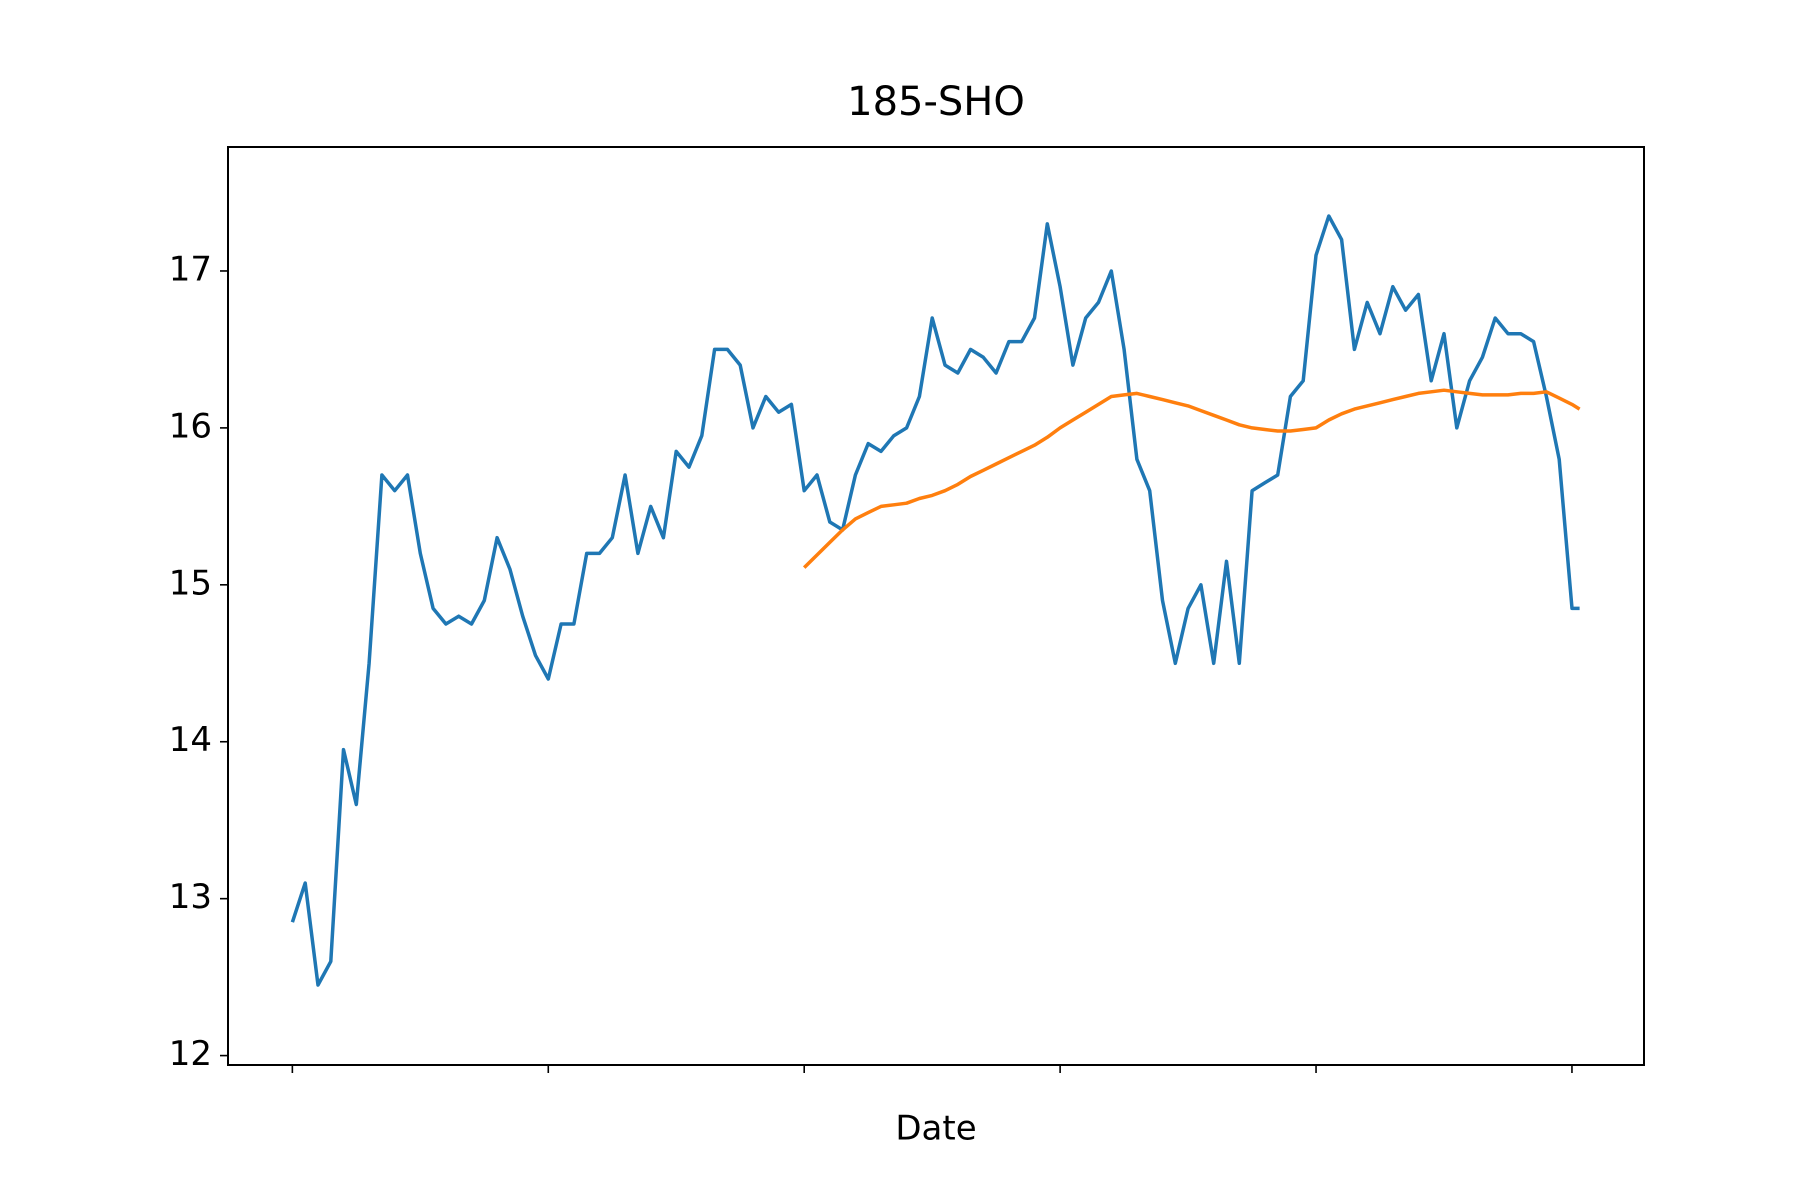  What do you see at coordinates (190, 269) in the screenshot?
I see `y-tick-label: 17` at bounding box center [190, 269].